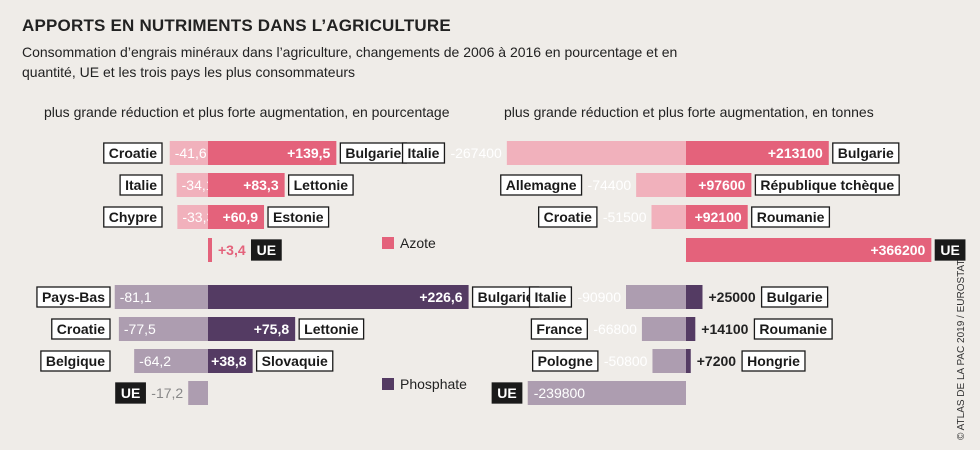 Image resolution: width=980 pixels, height=450 pixels. I want to click on bar-decrease-belgique, so click(171, 361).